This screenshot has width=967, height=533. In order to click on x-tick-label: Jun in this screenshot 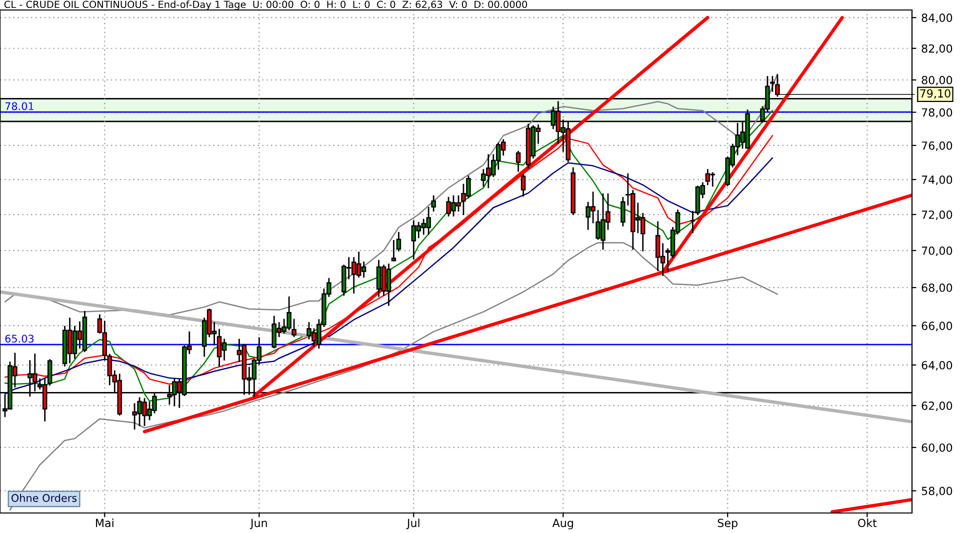, I will do `click(258, 524)`.